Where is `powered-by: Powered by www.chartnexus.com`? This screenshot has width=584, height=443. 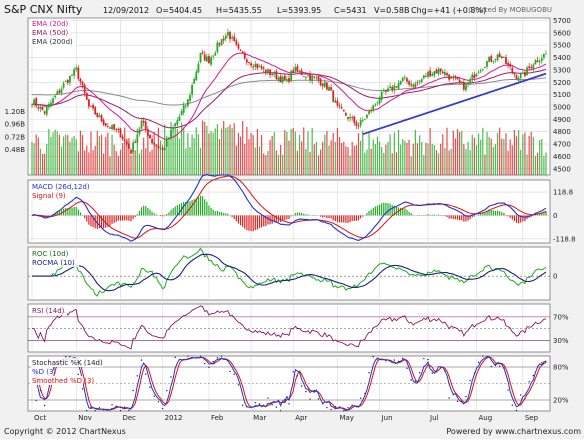 powered-by: Powered by www.chartnexus.com is located at coordinates (513, 431).